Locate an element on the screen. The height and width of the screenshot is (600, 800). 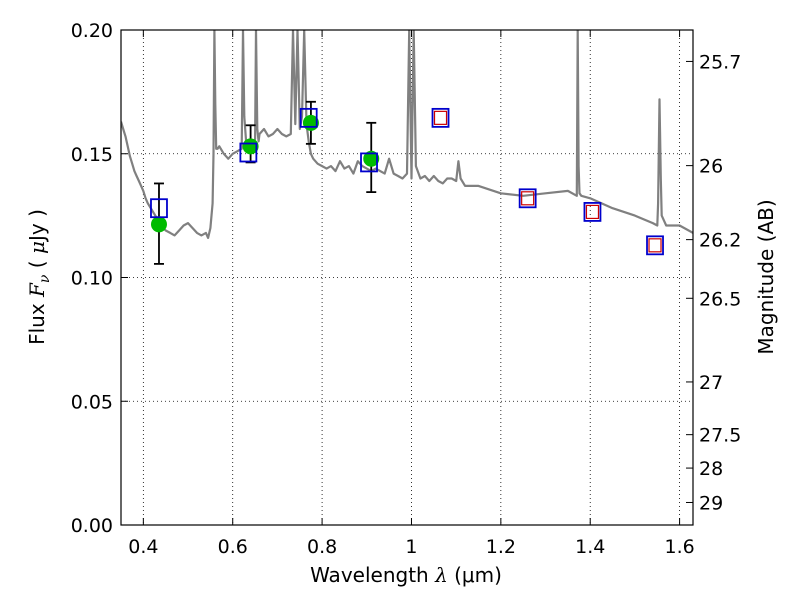
y-tick-label: 0.00 is located at coordinates (92, 526).